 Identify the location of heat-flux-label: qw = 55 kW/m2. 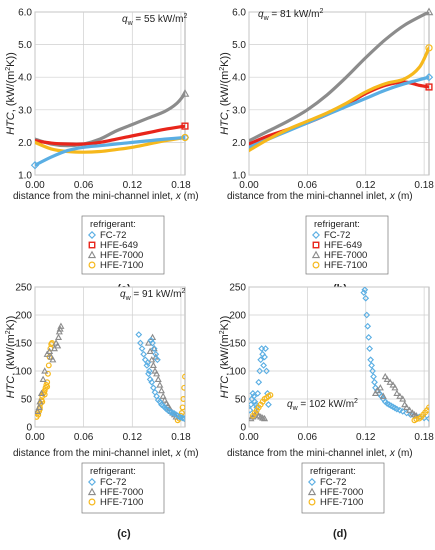
(154, 20).